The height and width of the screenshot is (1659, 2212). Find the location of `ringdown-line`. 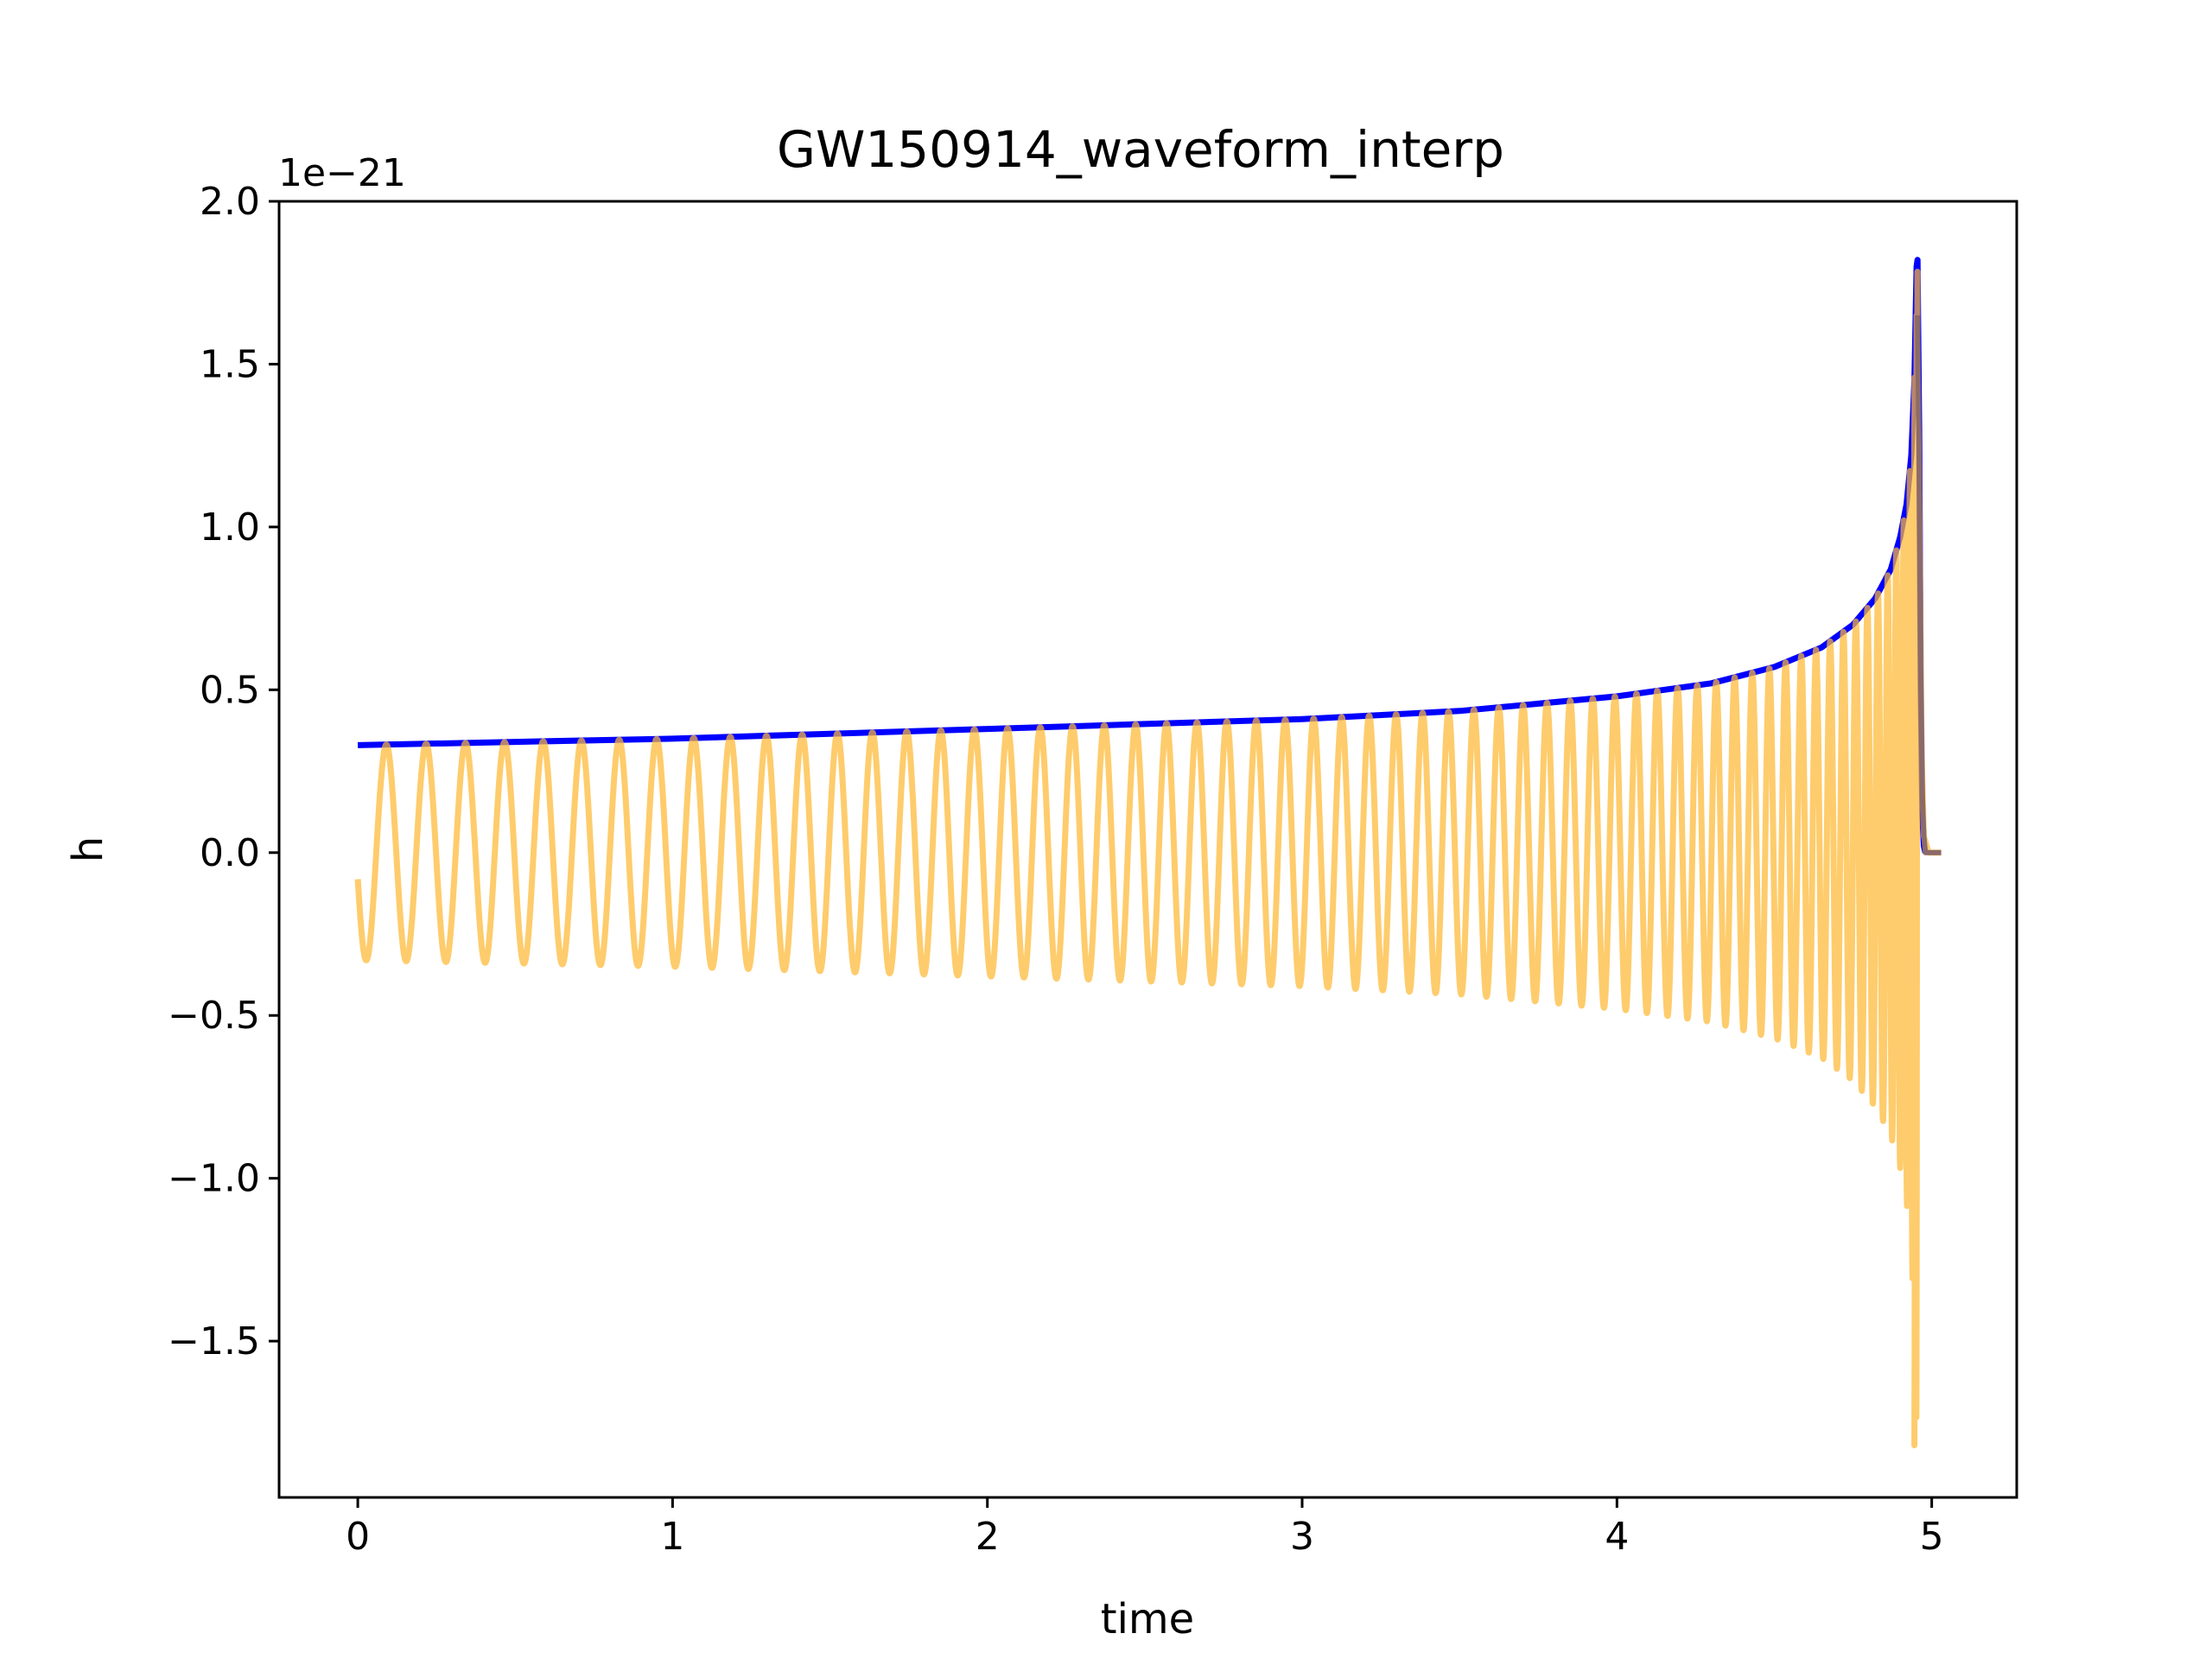

ringdown-line is located at coordinates (1928, 585).